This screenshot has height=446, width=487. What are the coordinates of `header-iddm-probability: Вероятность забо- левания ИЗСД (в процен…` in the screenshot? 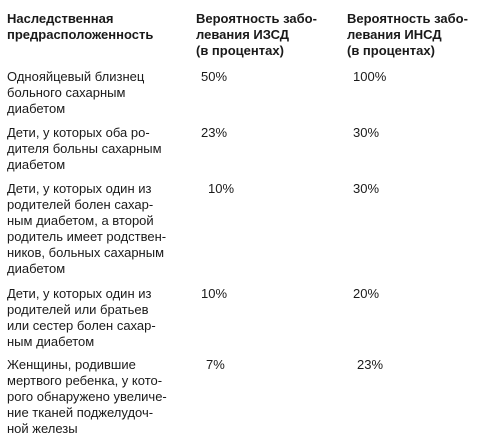 It's located at (256, 34).